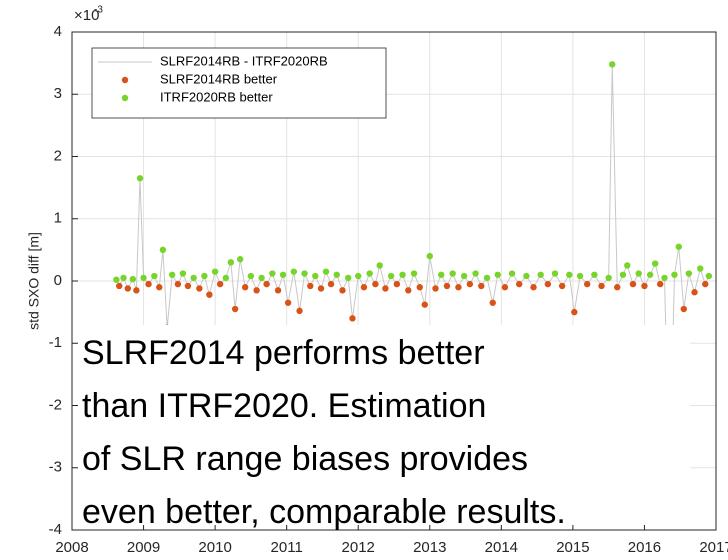 Image resolution: width=728 pixels, height=560 pixels. Describe the element at coordinates (713, 547) in the screenshot. I see `x-tick-label: 2017` at that location.